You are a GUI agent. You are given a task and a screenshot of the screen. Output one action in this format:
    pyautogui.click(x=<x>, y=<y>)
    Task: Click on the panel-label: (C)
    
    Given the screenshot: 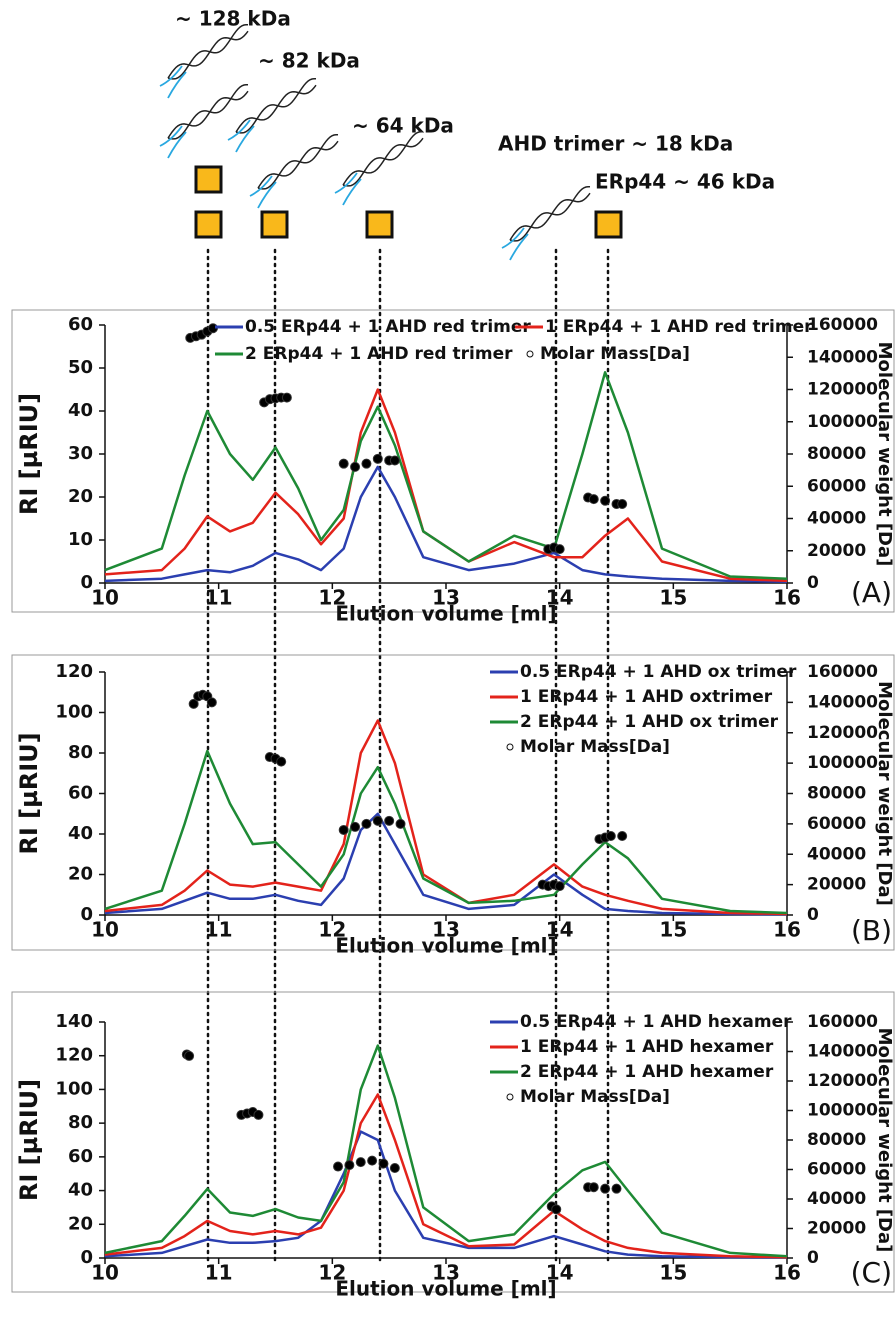 What is the action you would take?
    pyautogui.click(x=871, y=1272)
    